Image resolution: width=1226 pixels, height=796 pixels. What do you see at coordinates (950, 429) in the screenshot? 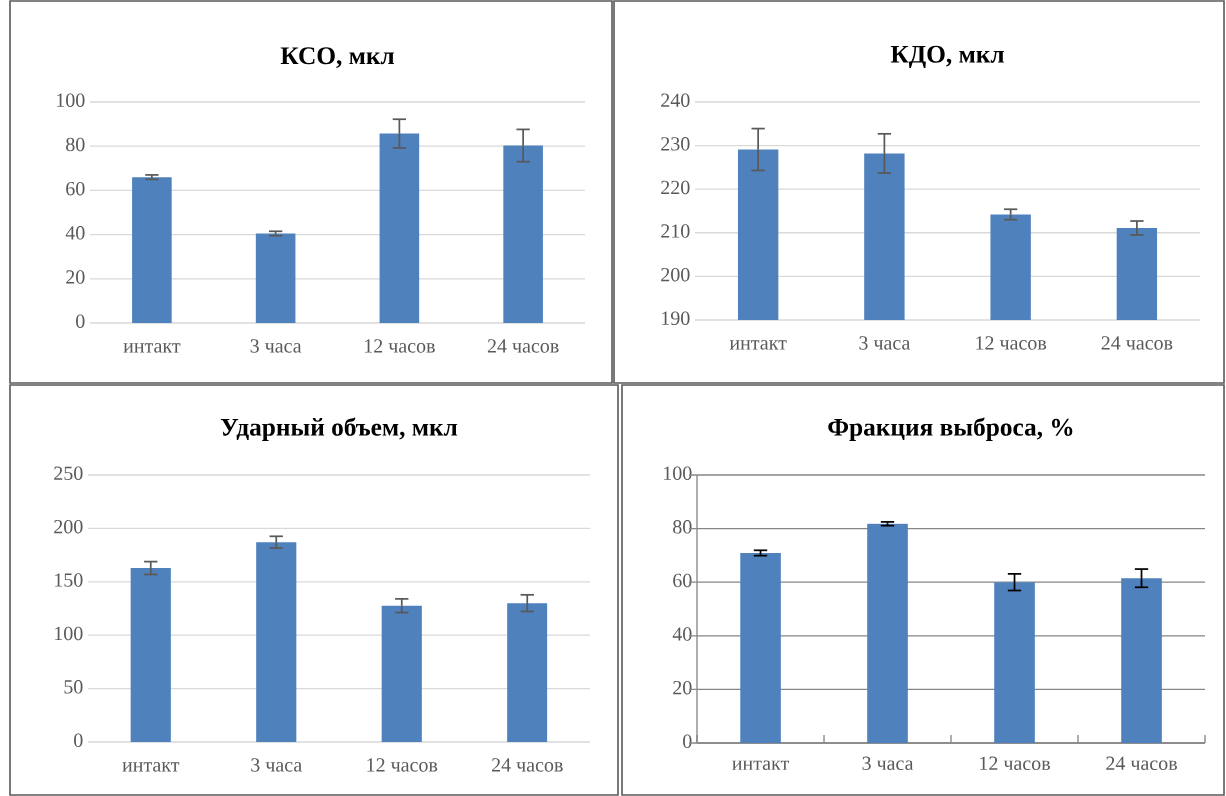
I see `chart-title: Фракция выброса, %` at bounding box center [950, 429].